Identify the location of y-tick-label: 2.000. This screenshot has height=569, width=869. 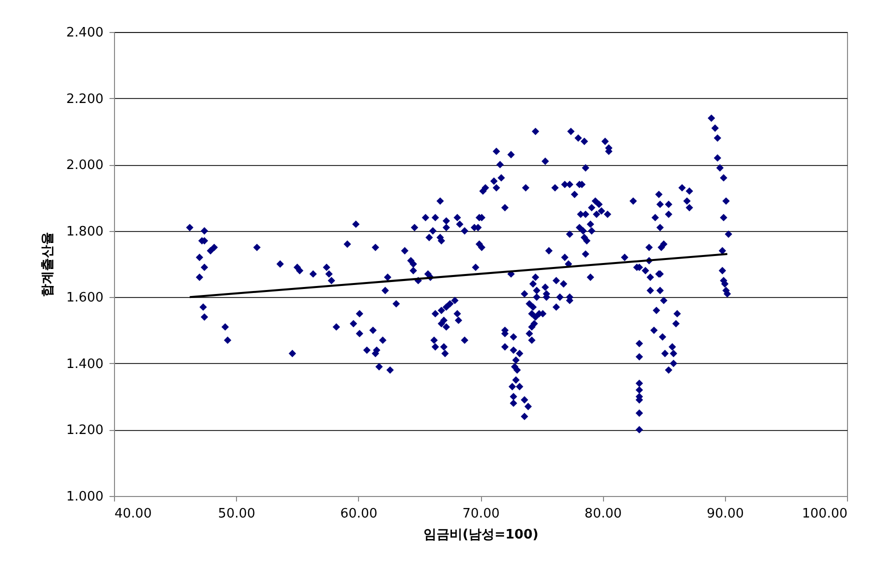
(85, 166).